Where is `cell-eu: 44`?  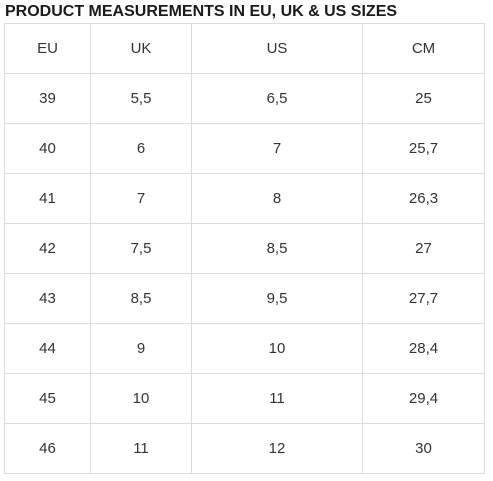
cell-eu: 44 is located at coordinates (47, 348).